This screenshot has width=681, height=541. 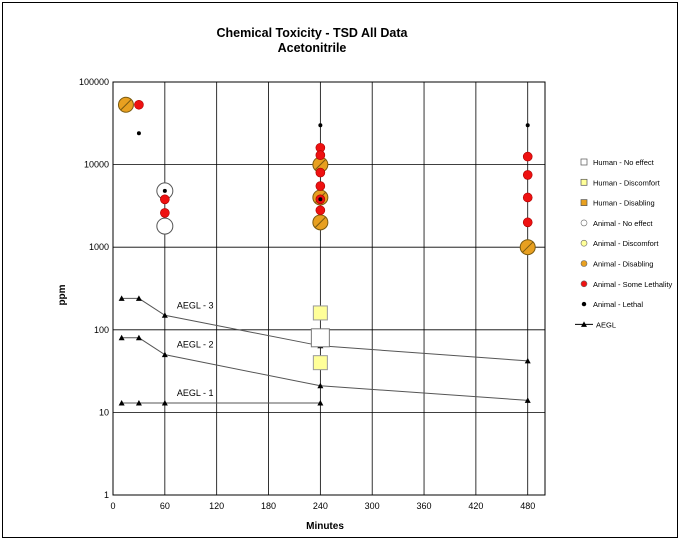 What do you see at coordinates (104, 412) in the screenshot?
I see `y-tick-label: 10` at bounding box center [104, 412].